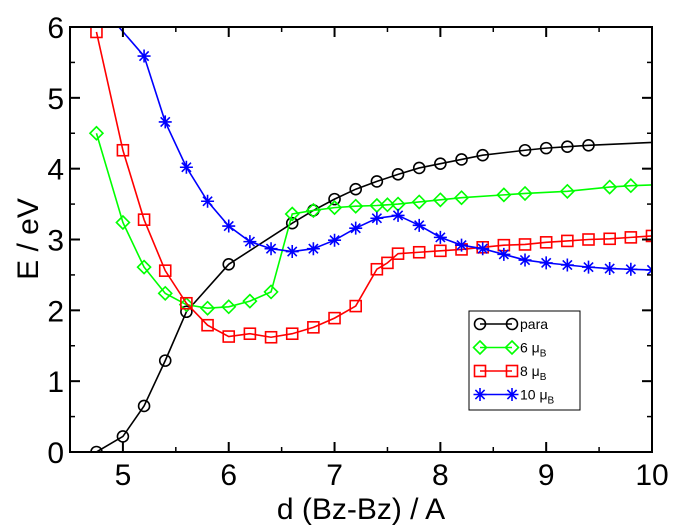 The height and width of the screenshot is (529, 678). I want to click on y-tick-label: 2, so click(55, 311).